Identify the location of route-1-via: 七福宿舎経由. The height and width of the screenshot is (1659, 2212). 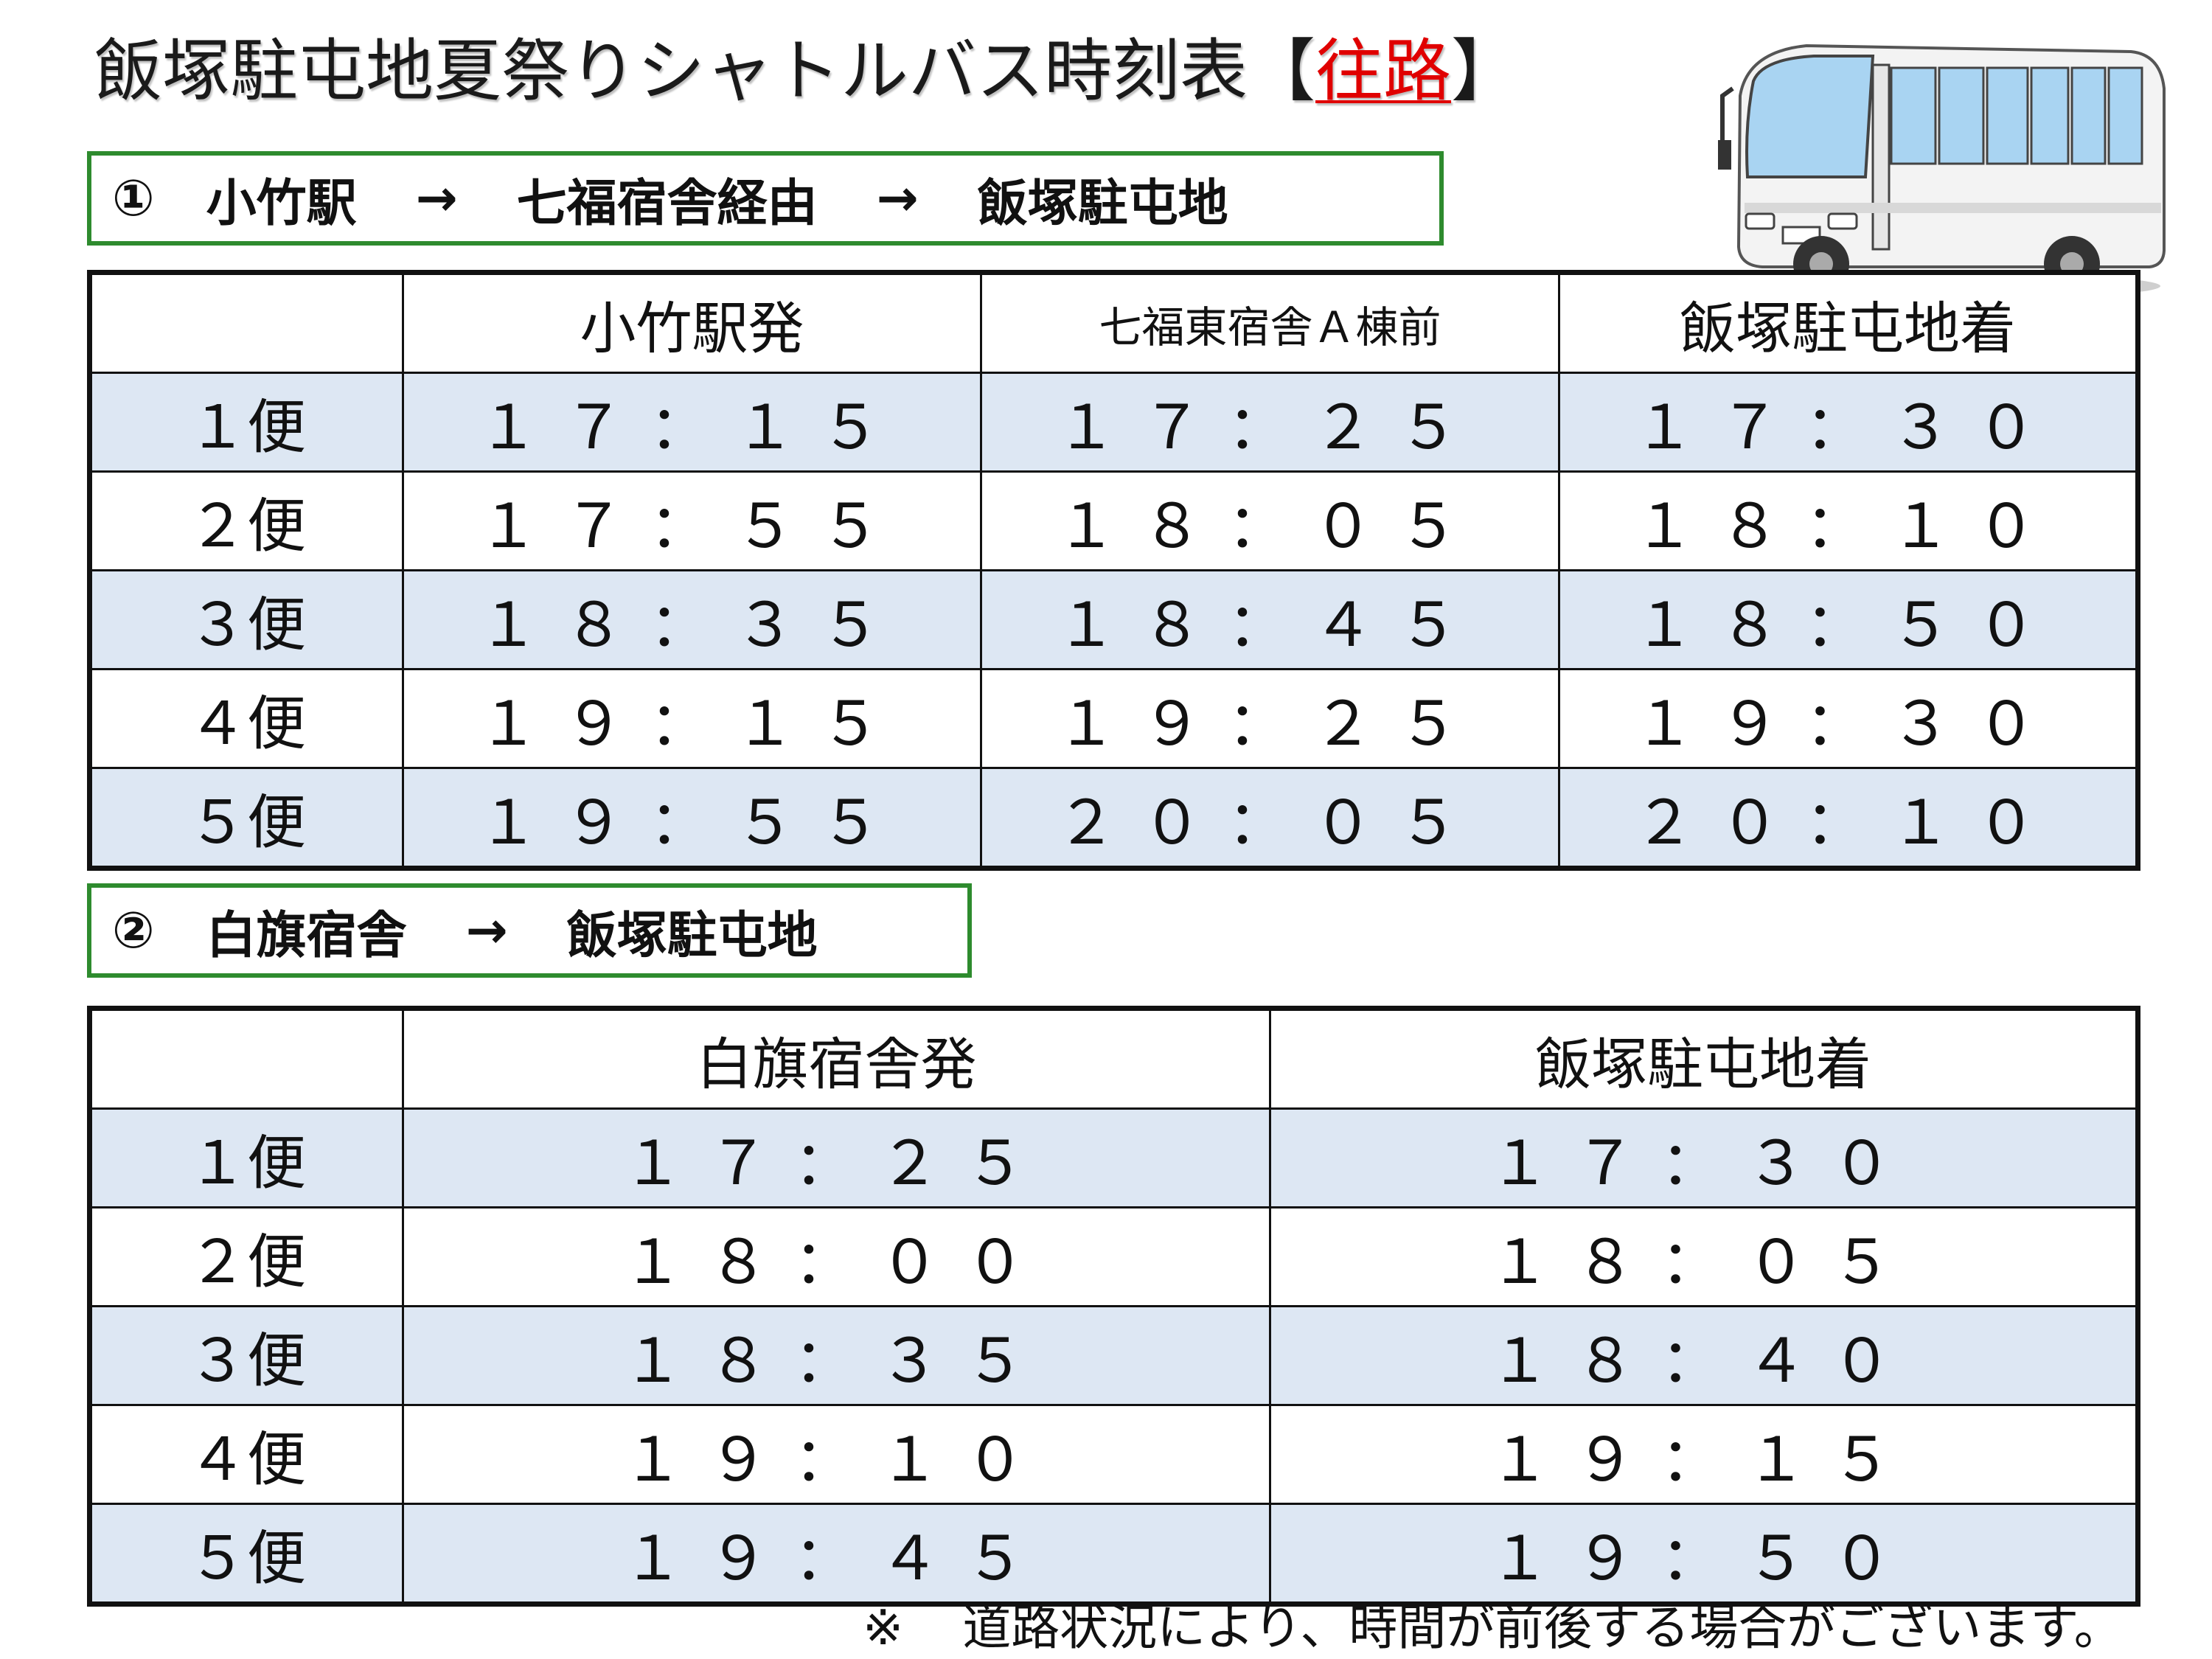
(667, 203).